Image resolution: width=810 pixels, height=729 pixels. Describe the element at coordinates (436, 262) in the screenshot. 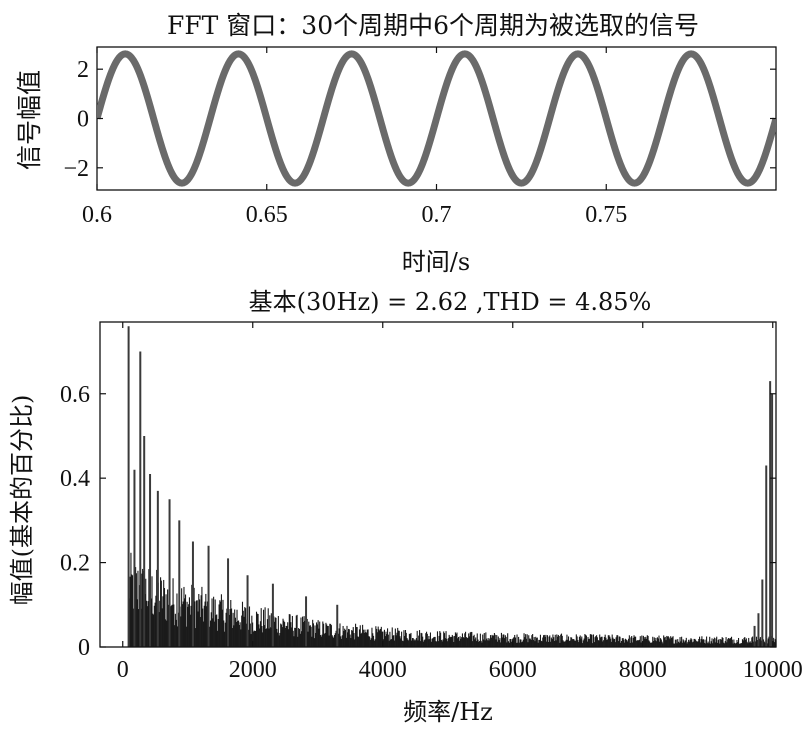

I see `top-chart-xlabel: 时间/s` at that location.